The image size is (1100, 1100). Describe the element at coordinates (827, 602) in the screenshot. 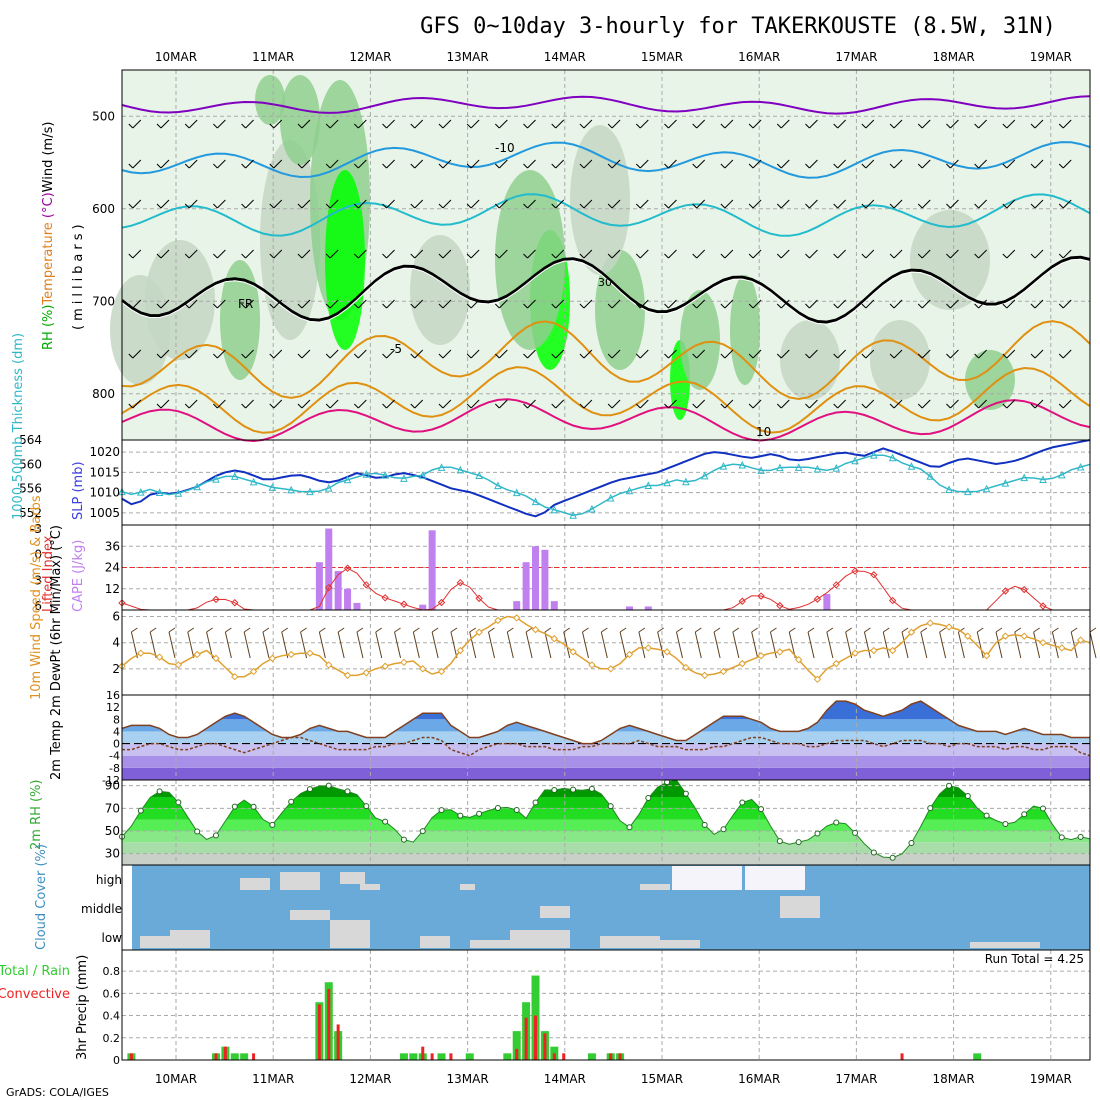

I see `cape-bar` at that location.